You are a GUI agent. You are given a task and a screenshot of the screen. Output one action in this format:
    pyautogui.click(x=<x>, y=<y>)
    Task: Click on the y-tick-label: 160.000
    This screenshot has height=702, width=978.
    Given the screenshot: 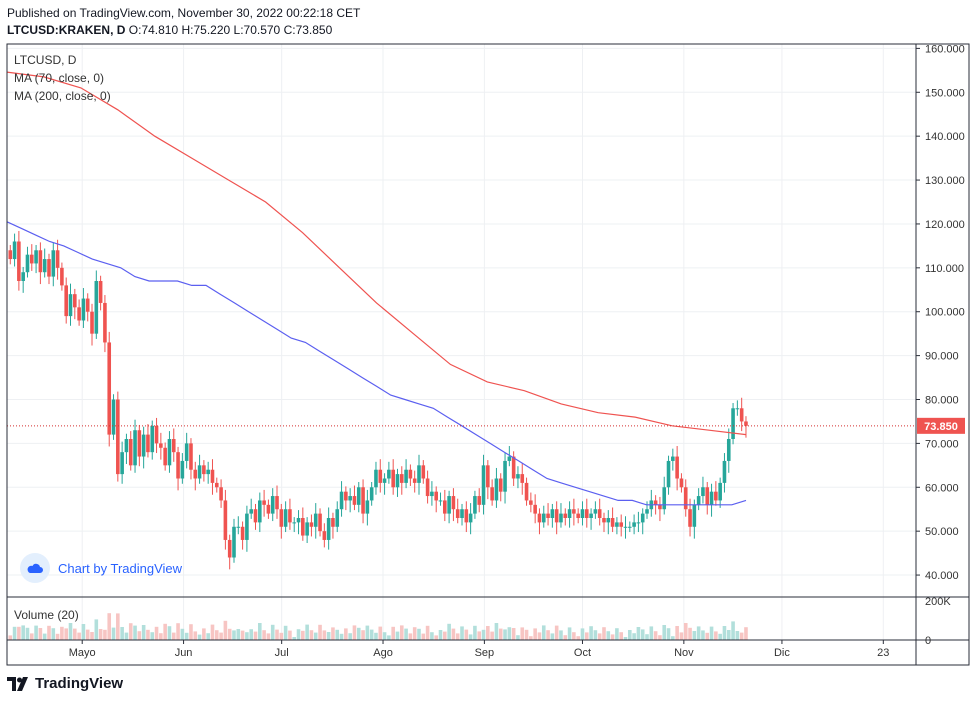 What is the action you would take?
    pyautogui.click(x=945, y=49)
    